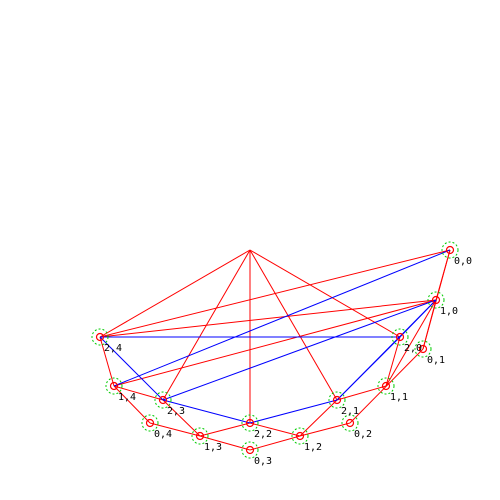  I want to click on node-n02: 0,2, so click(356, 427).